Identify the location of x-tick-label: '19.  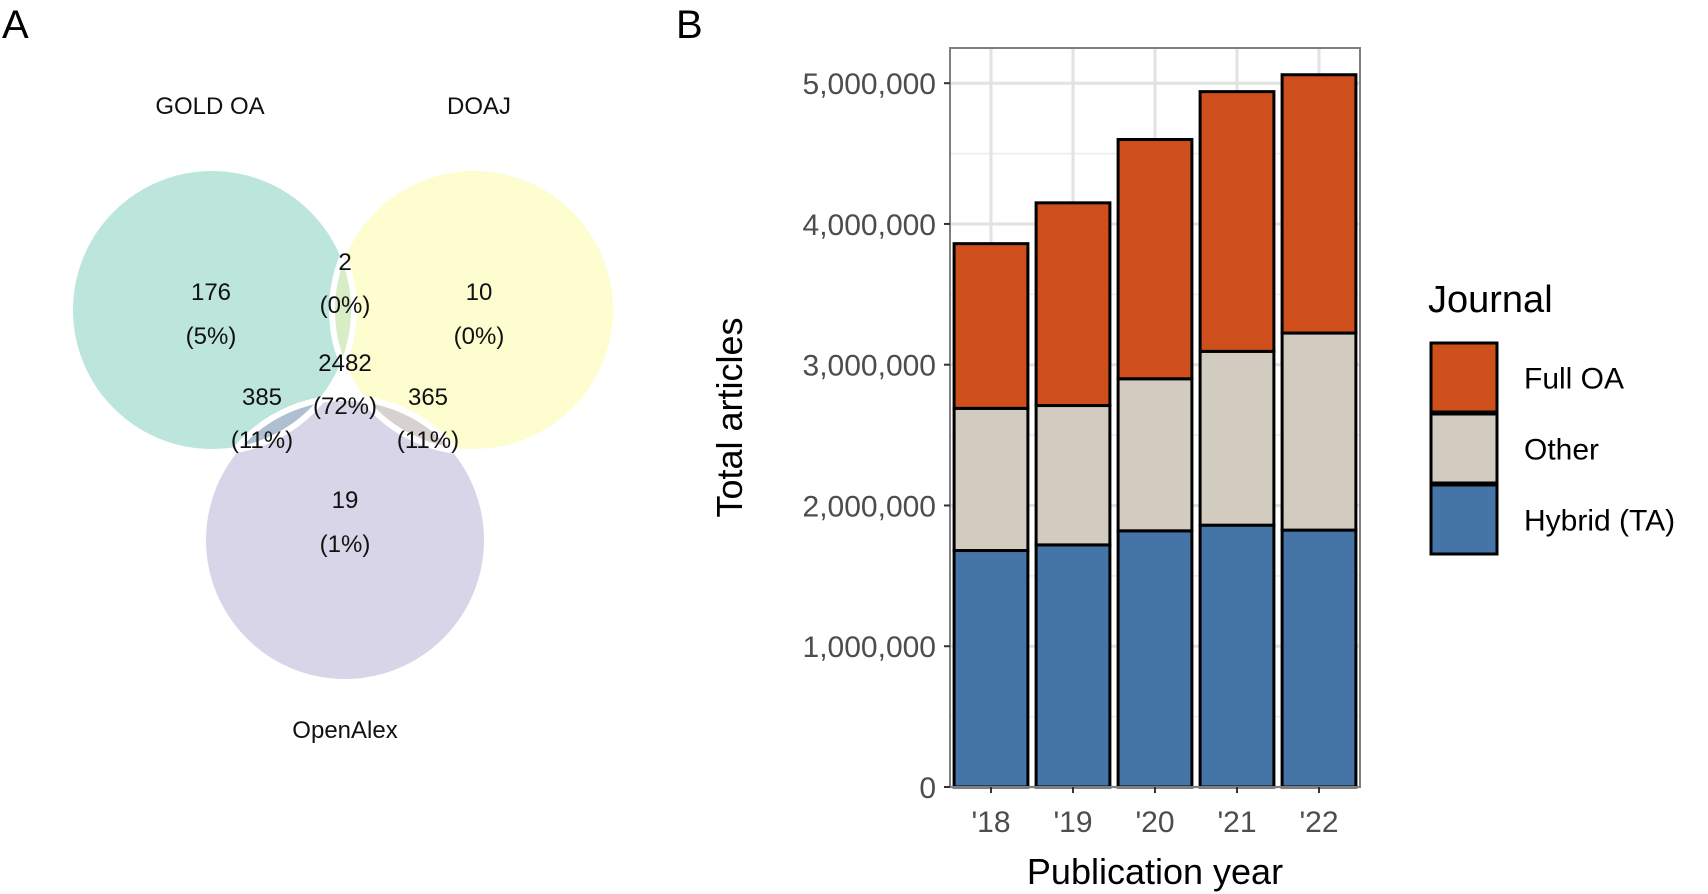
(1072, 822).